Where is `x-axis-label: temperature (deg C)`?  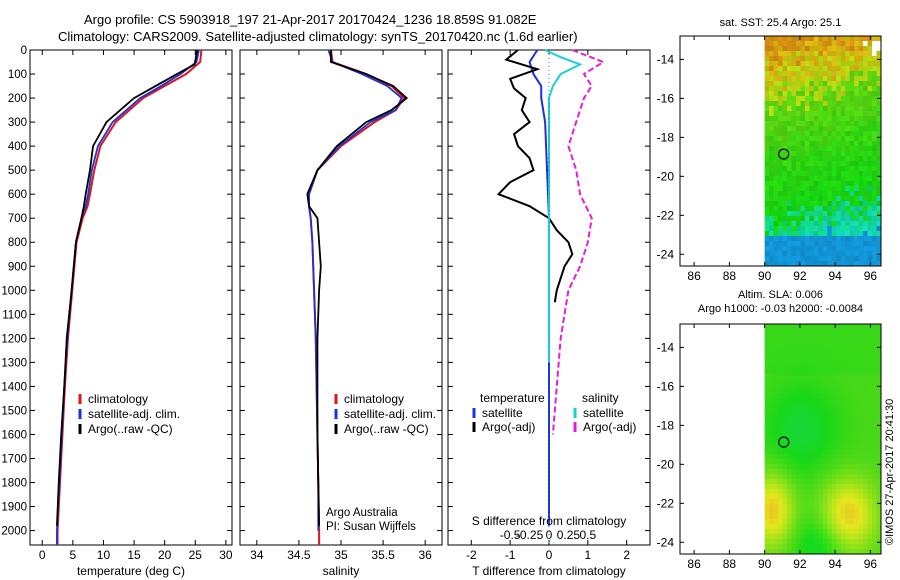
x-axis-label: temperature (deg C) is located at coordinates (131, 571).